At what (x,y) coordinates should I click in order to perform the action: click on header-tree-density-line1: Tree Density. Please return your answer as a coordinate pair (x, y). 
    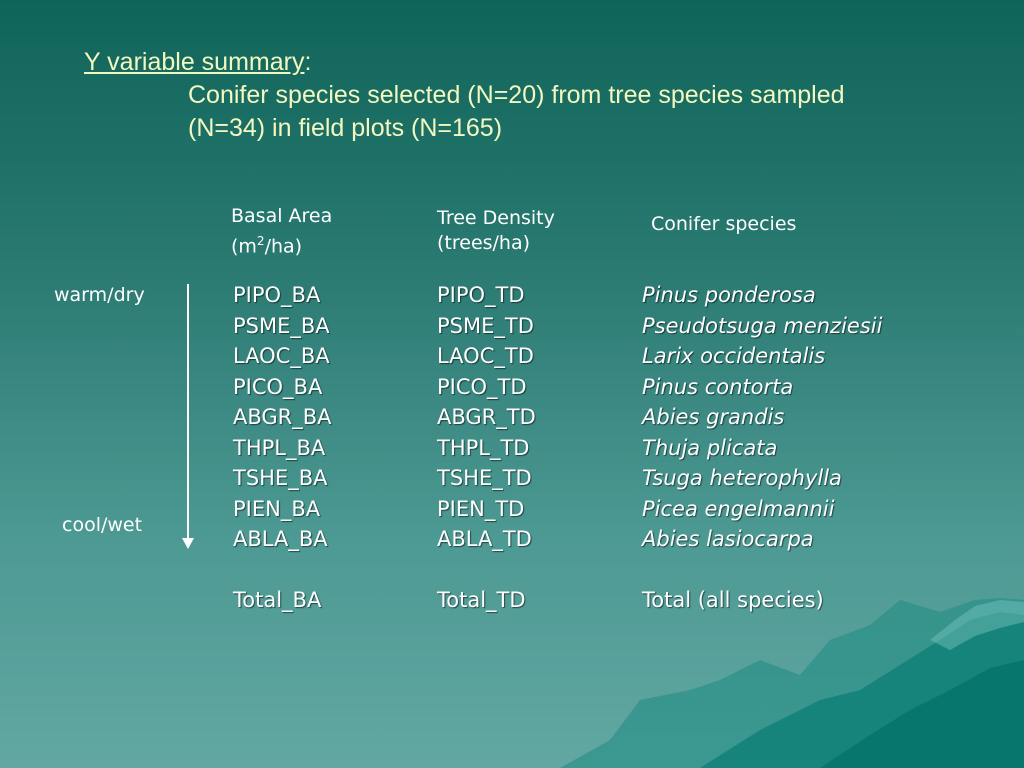
    Looking at the image, I should click on (496, 218).